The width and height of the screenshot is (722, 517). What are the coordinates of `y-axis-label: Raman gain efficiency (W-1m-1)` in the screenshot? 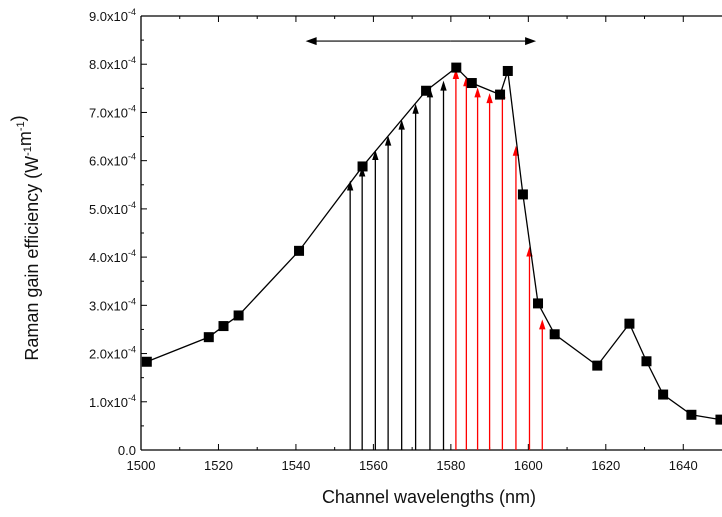 It's located at (25, 237).